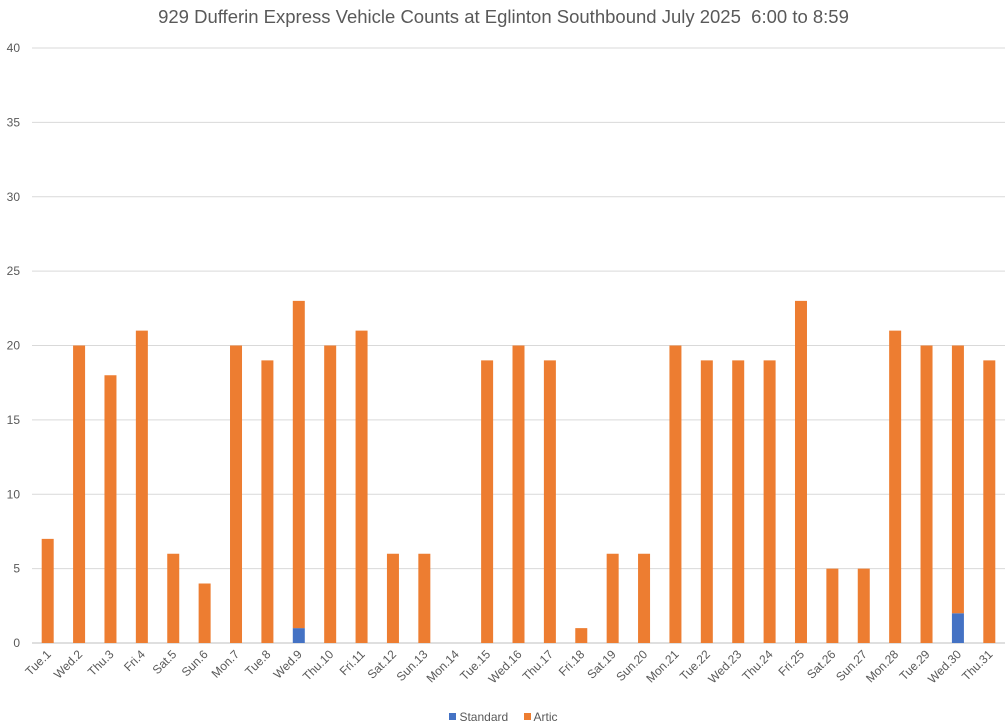  Describe the element at coordinates (545, 716) in the screenshot. I see `legend-label-artic: Artic` at that location.